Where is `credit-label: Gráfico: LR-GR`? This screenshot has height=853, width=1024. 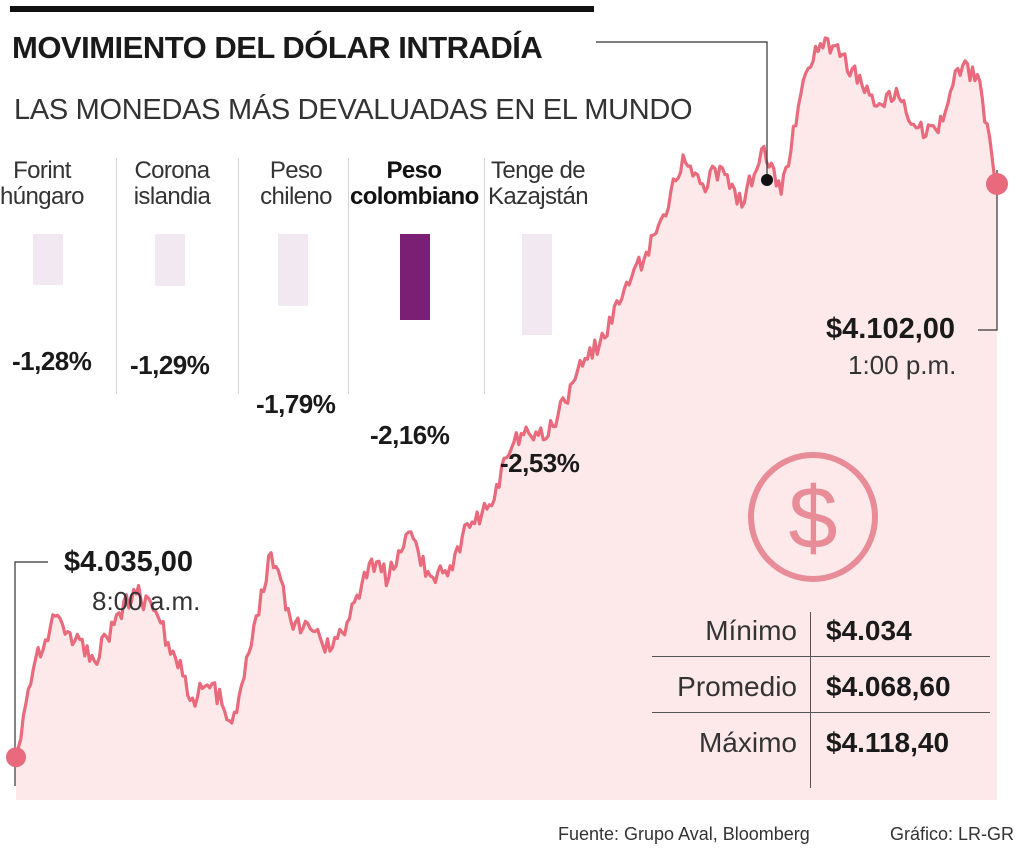 credit-label: Gráfico: LR-GR is located at coordinates (952, 834).